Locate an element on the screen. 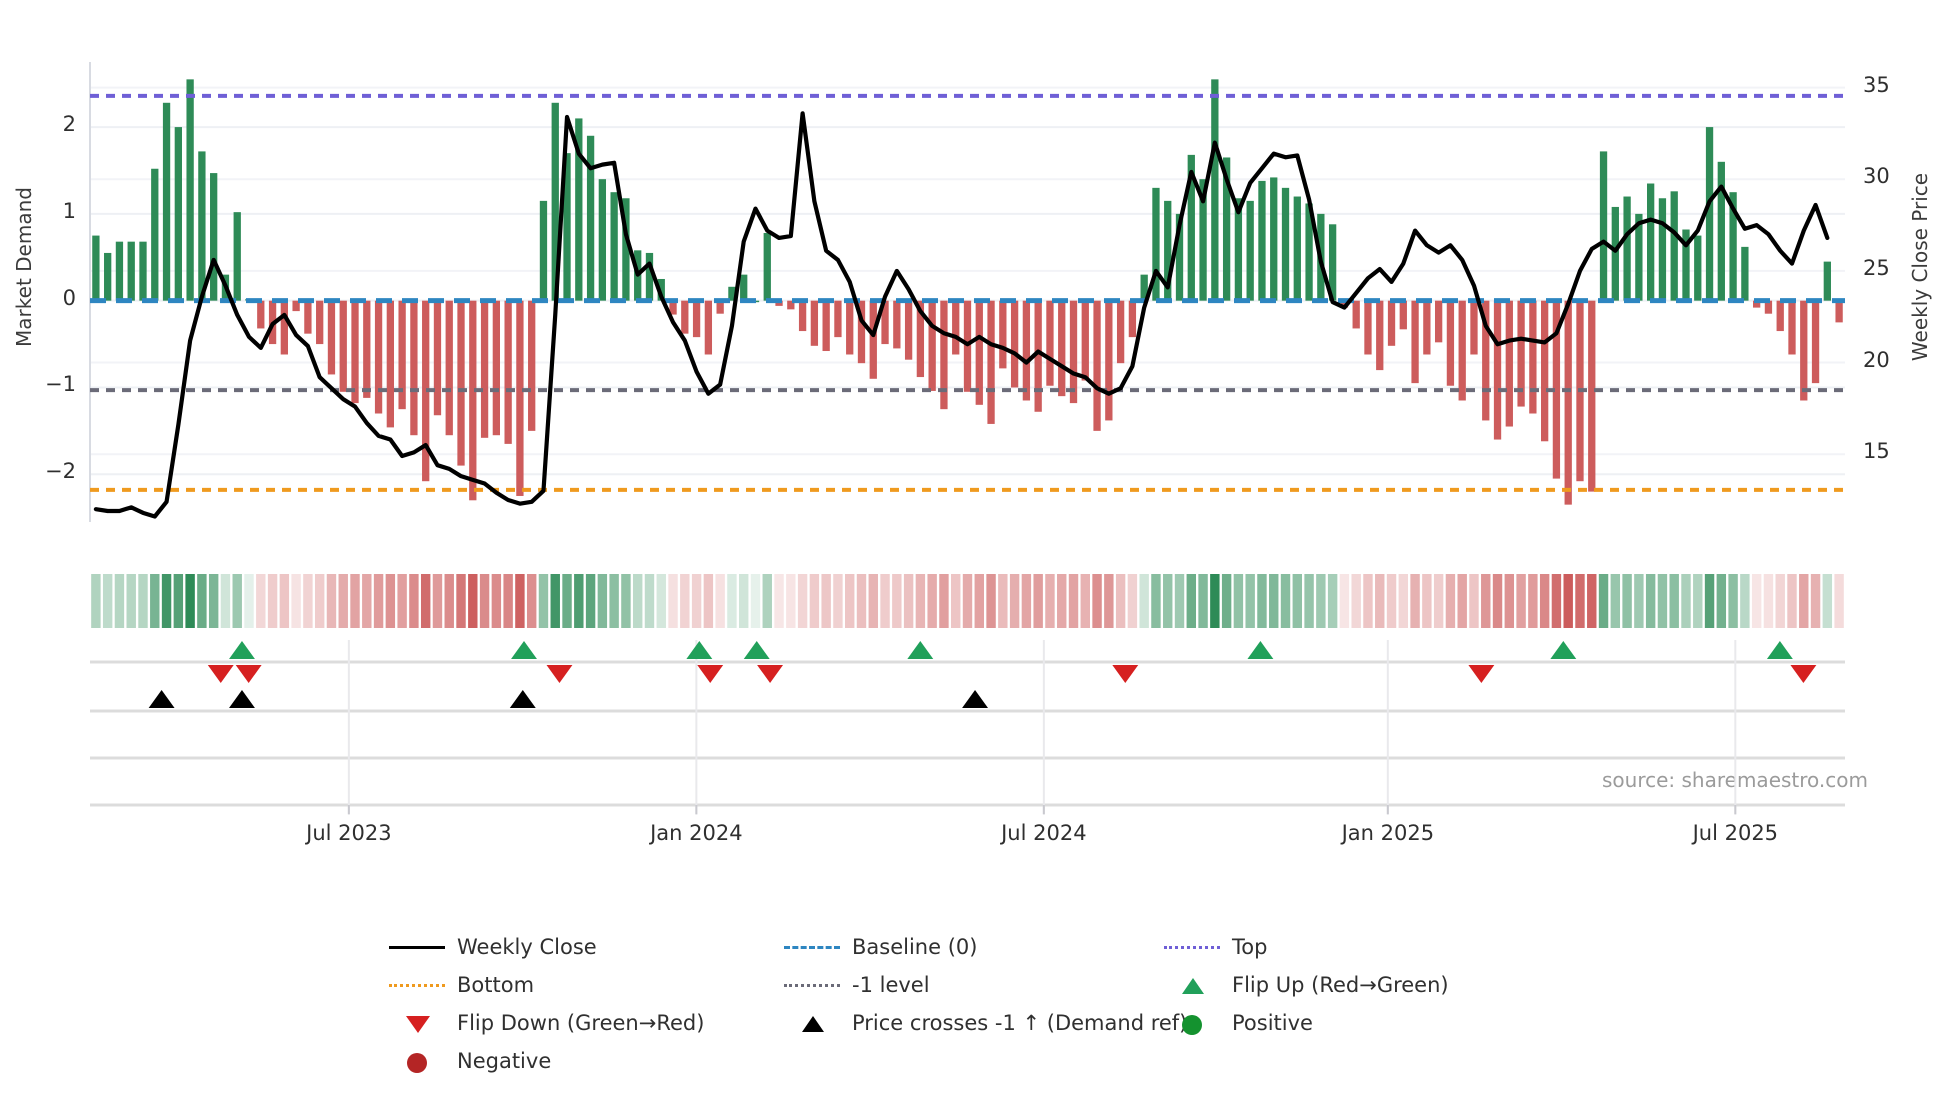 Image resolution: width=1960 pixels, height=1102 pixels. y-axis-left-tick: 1 is located at coordinates (69, 210).